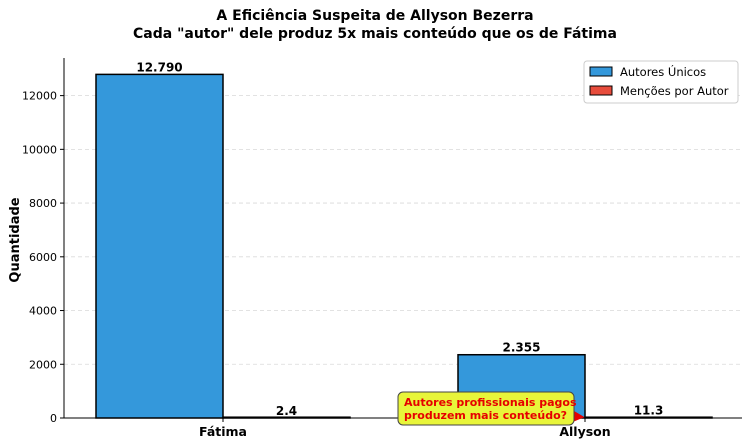  What do you see at coordinates (405, 428) in the screenshot?
I see `x-ticks: Fátima Allyson` at bounding box center [405, 428].